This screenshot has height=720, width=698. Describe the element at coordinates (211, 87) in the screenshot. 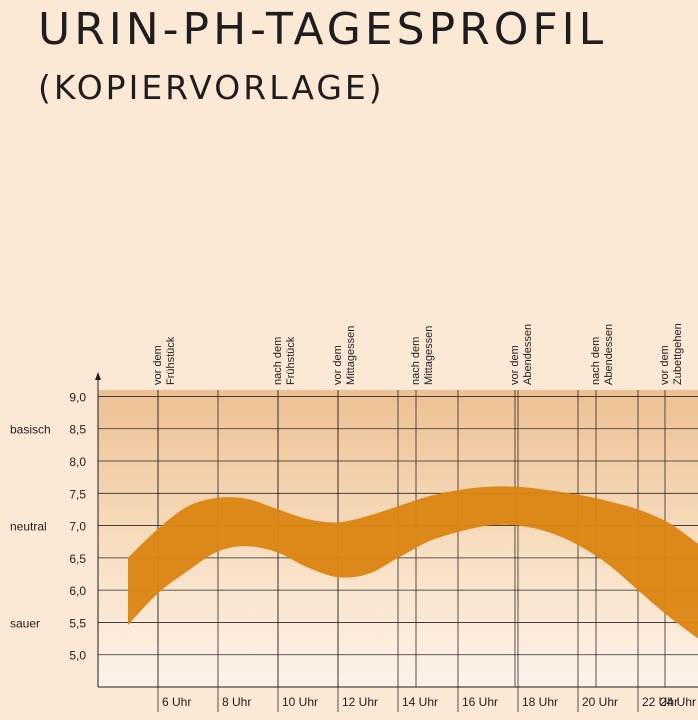

I see `chart-subtitle: (KOPIERVORLAGE)` at that location.